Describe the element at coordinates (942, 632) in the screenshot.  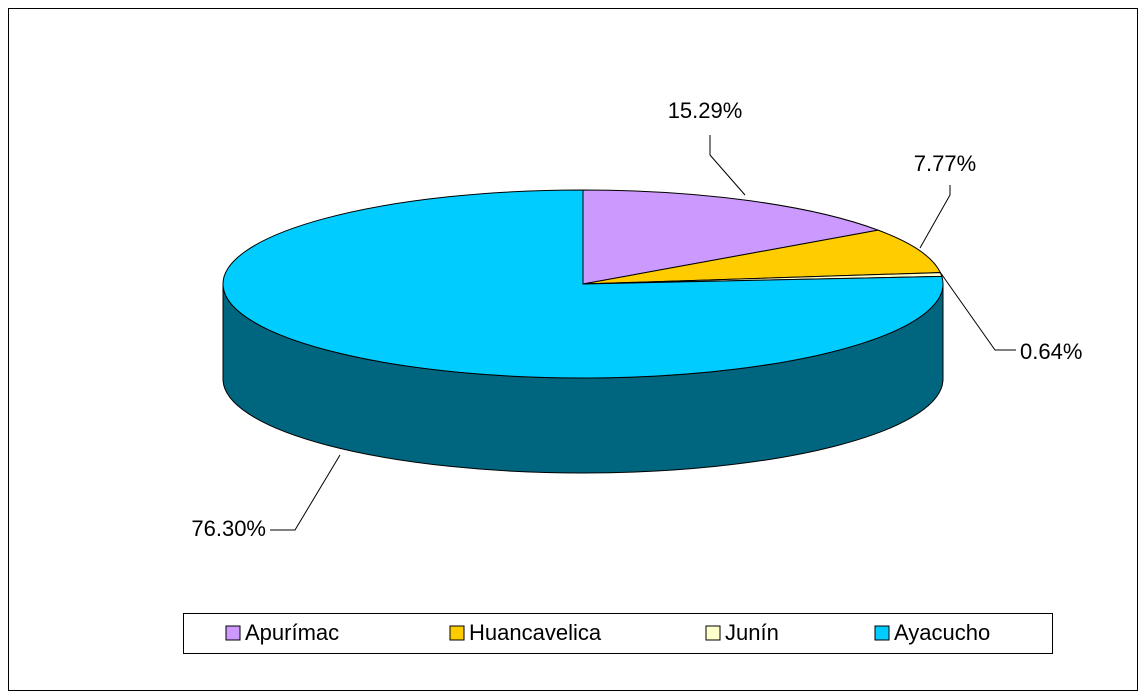
I see `legend-label: Ayacucho` at that location.